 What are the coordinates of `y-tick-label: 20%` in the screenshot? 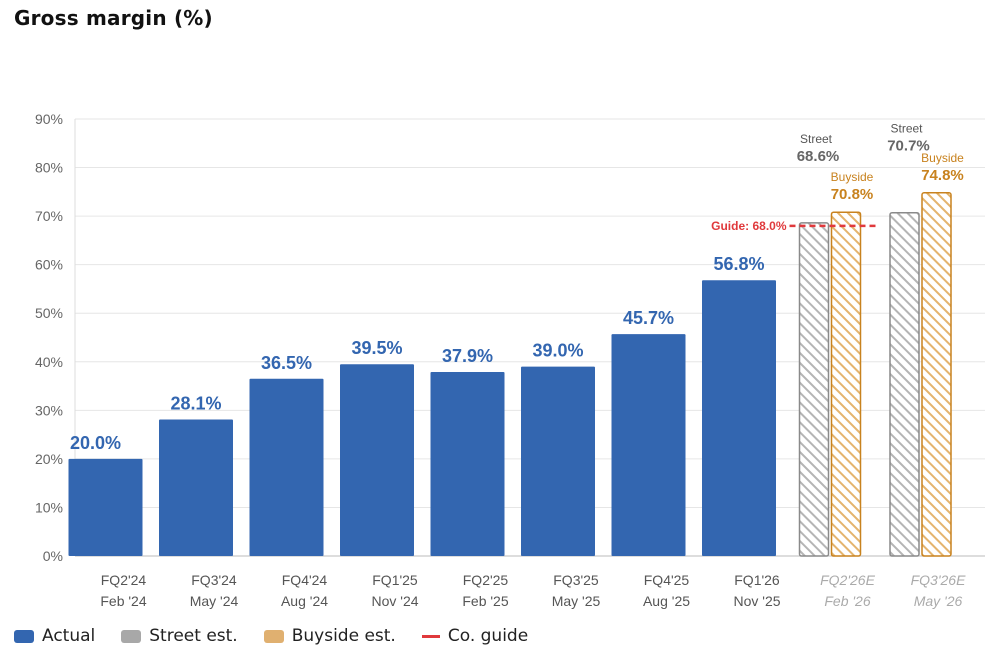 It's located at (49, 459).